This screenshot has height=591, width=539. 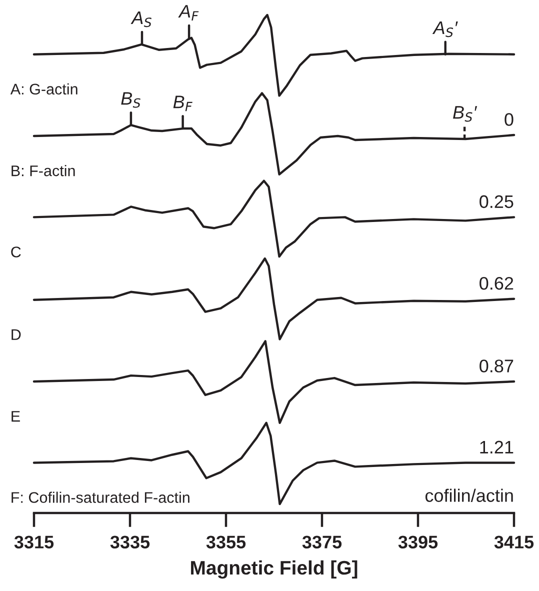 I want to click on text: E, so click(x=16, y=416).